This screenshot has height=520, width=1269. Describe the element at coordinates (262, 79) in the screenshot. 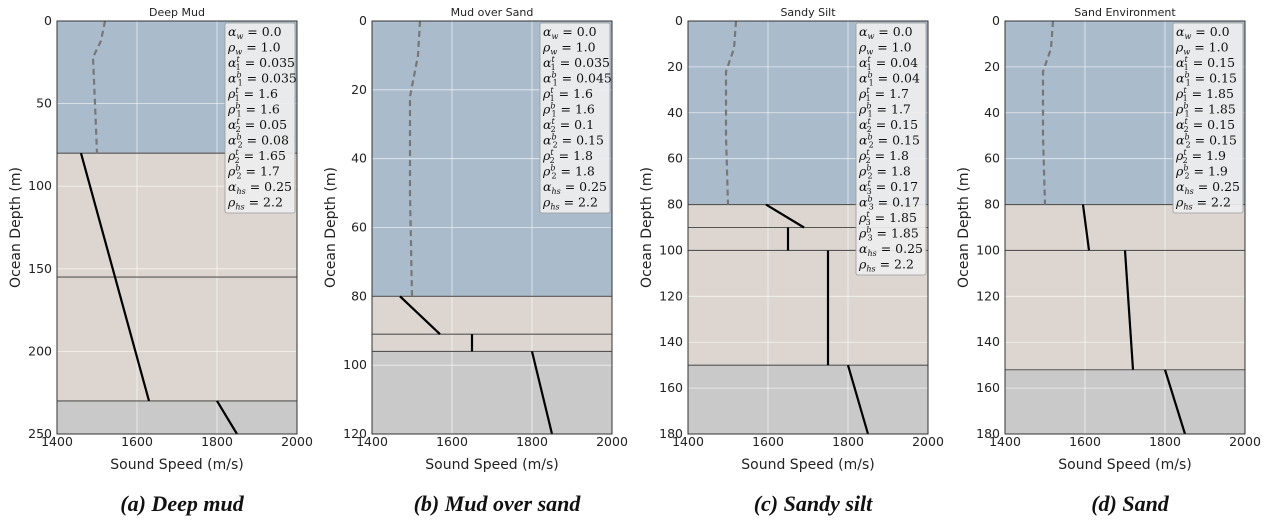

I see `parameter-entry: αb 1 = 0.035` at that location.